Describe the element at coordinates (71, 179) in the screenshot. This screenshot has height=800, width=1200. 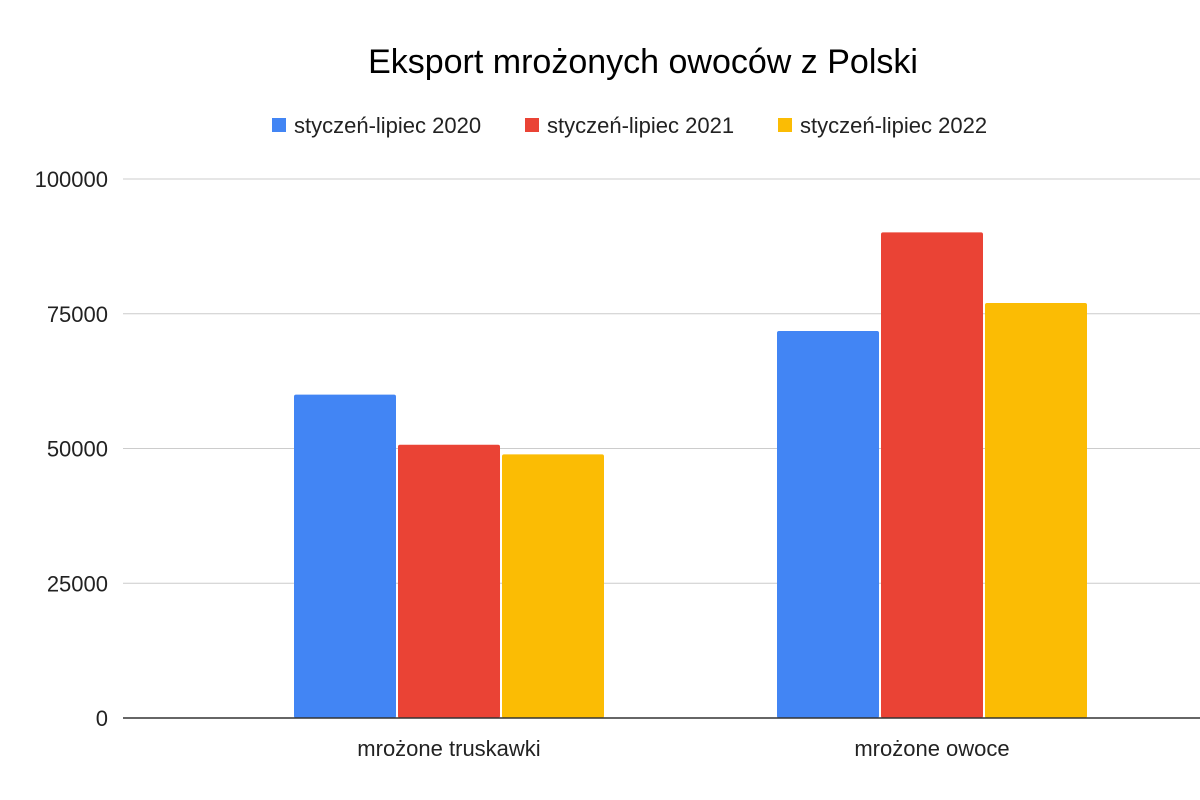
I see `y-tick-label: 100000` at that location.